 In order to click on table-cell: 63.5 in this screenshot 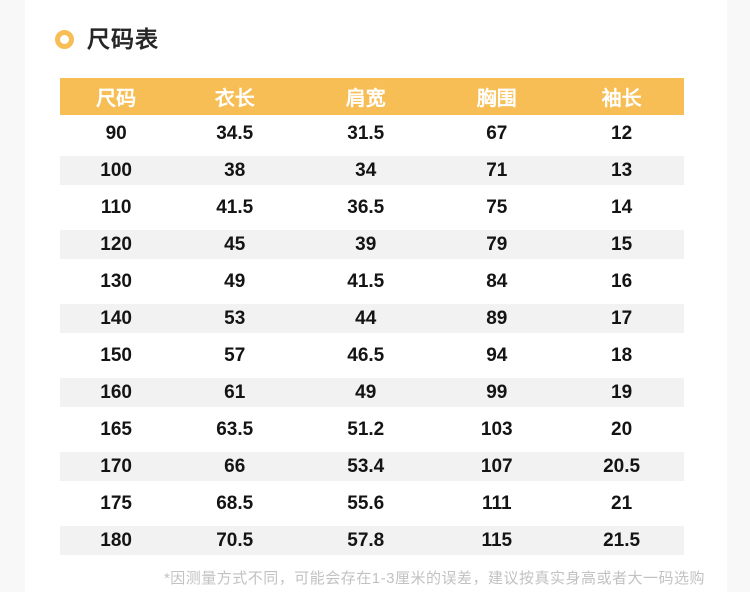, I will do `click(235, 429)`.